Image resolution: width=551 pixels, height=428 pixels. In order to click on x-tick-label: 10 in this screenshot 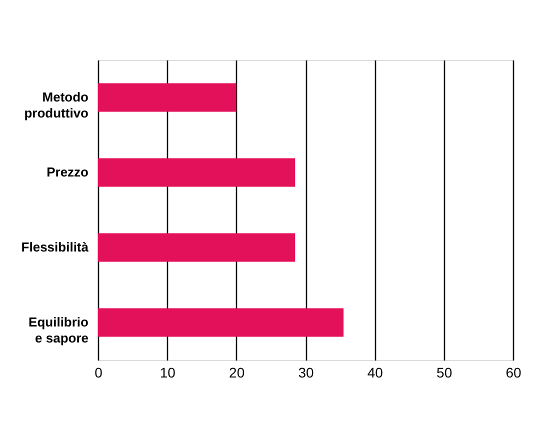, I will do `click(168, 372)`.